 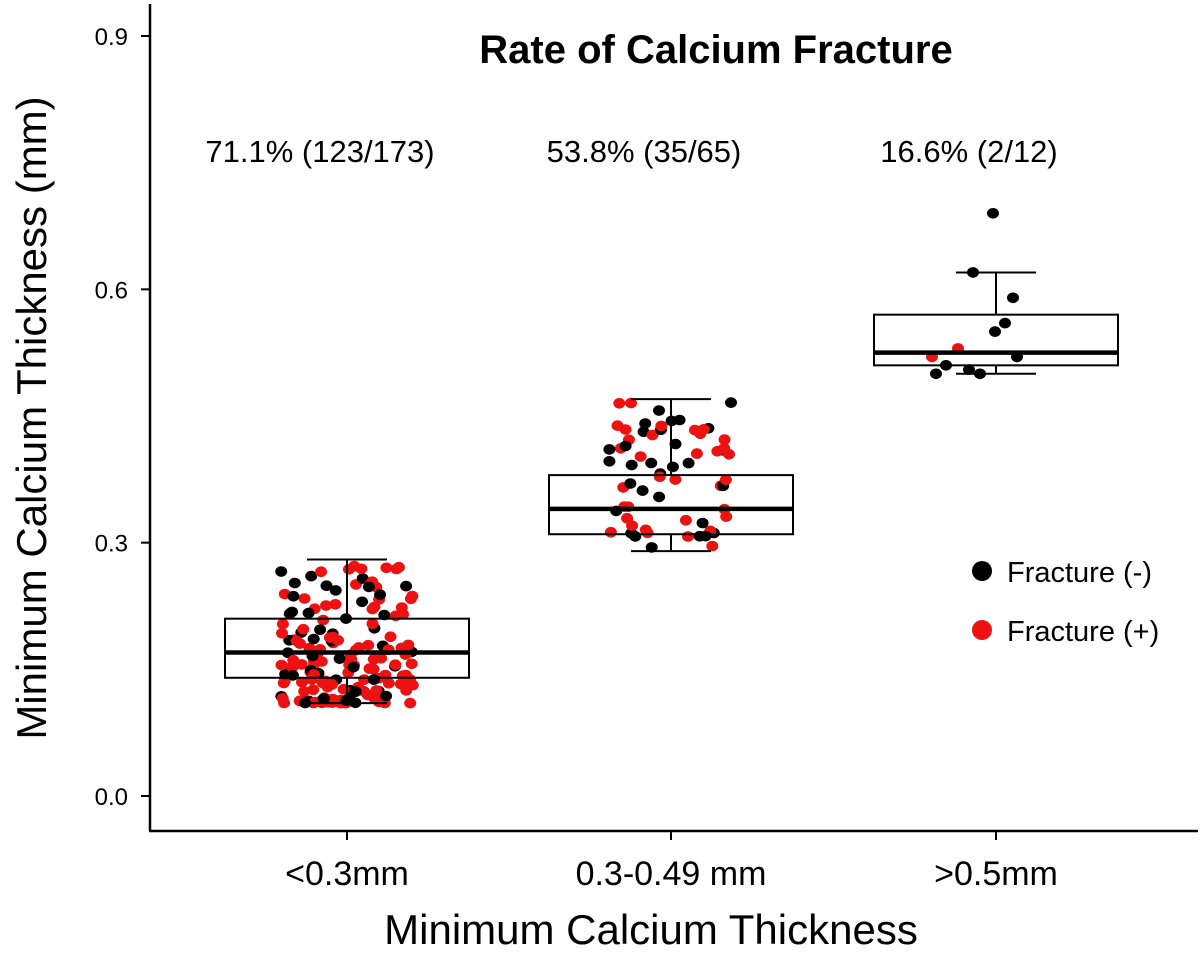 What do you see at coordinates (715, 50) in the screenshot?
I see `chart-title: Rate of Calcium Fracture` at bounding box center [715, 50].